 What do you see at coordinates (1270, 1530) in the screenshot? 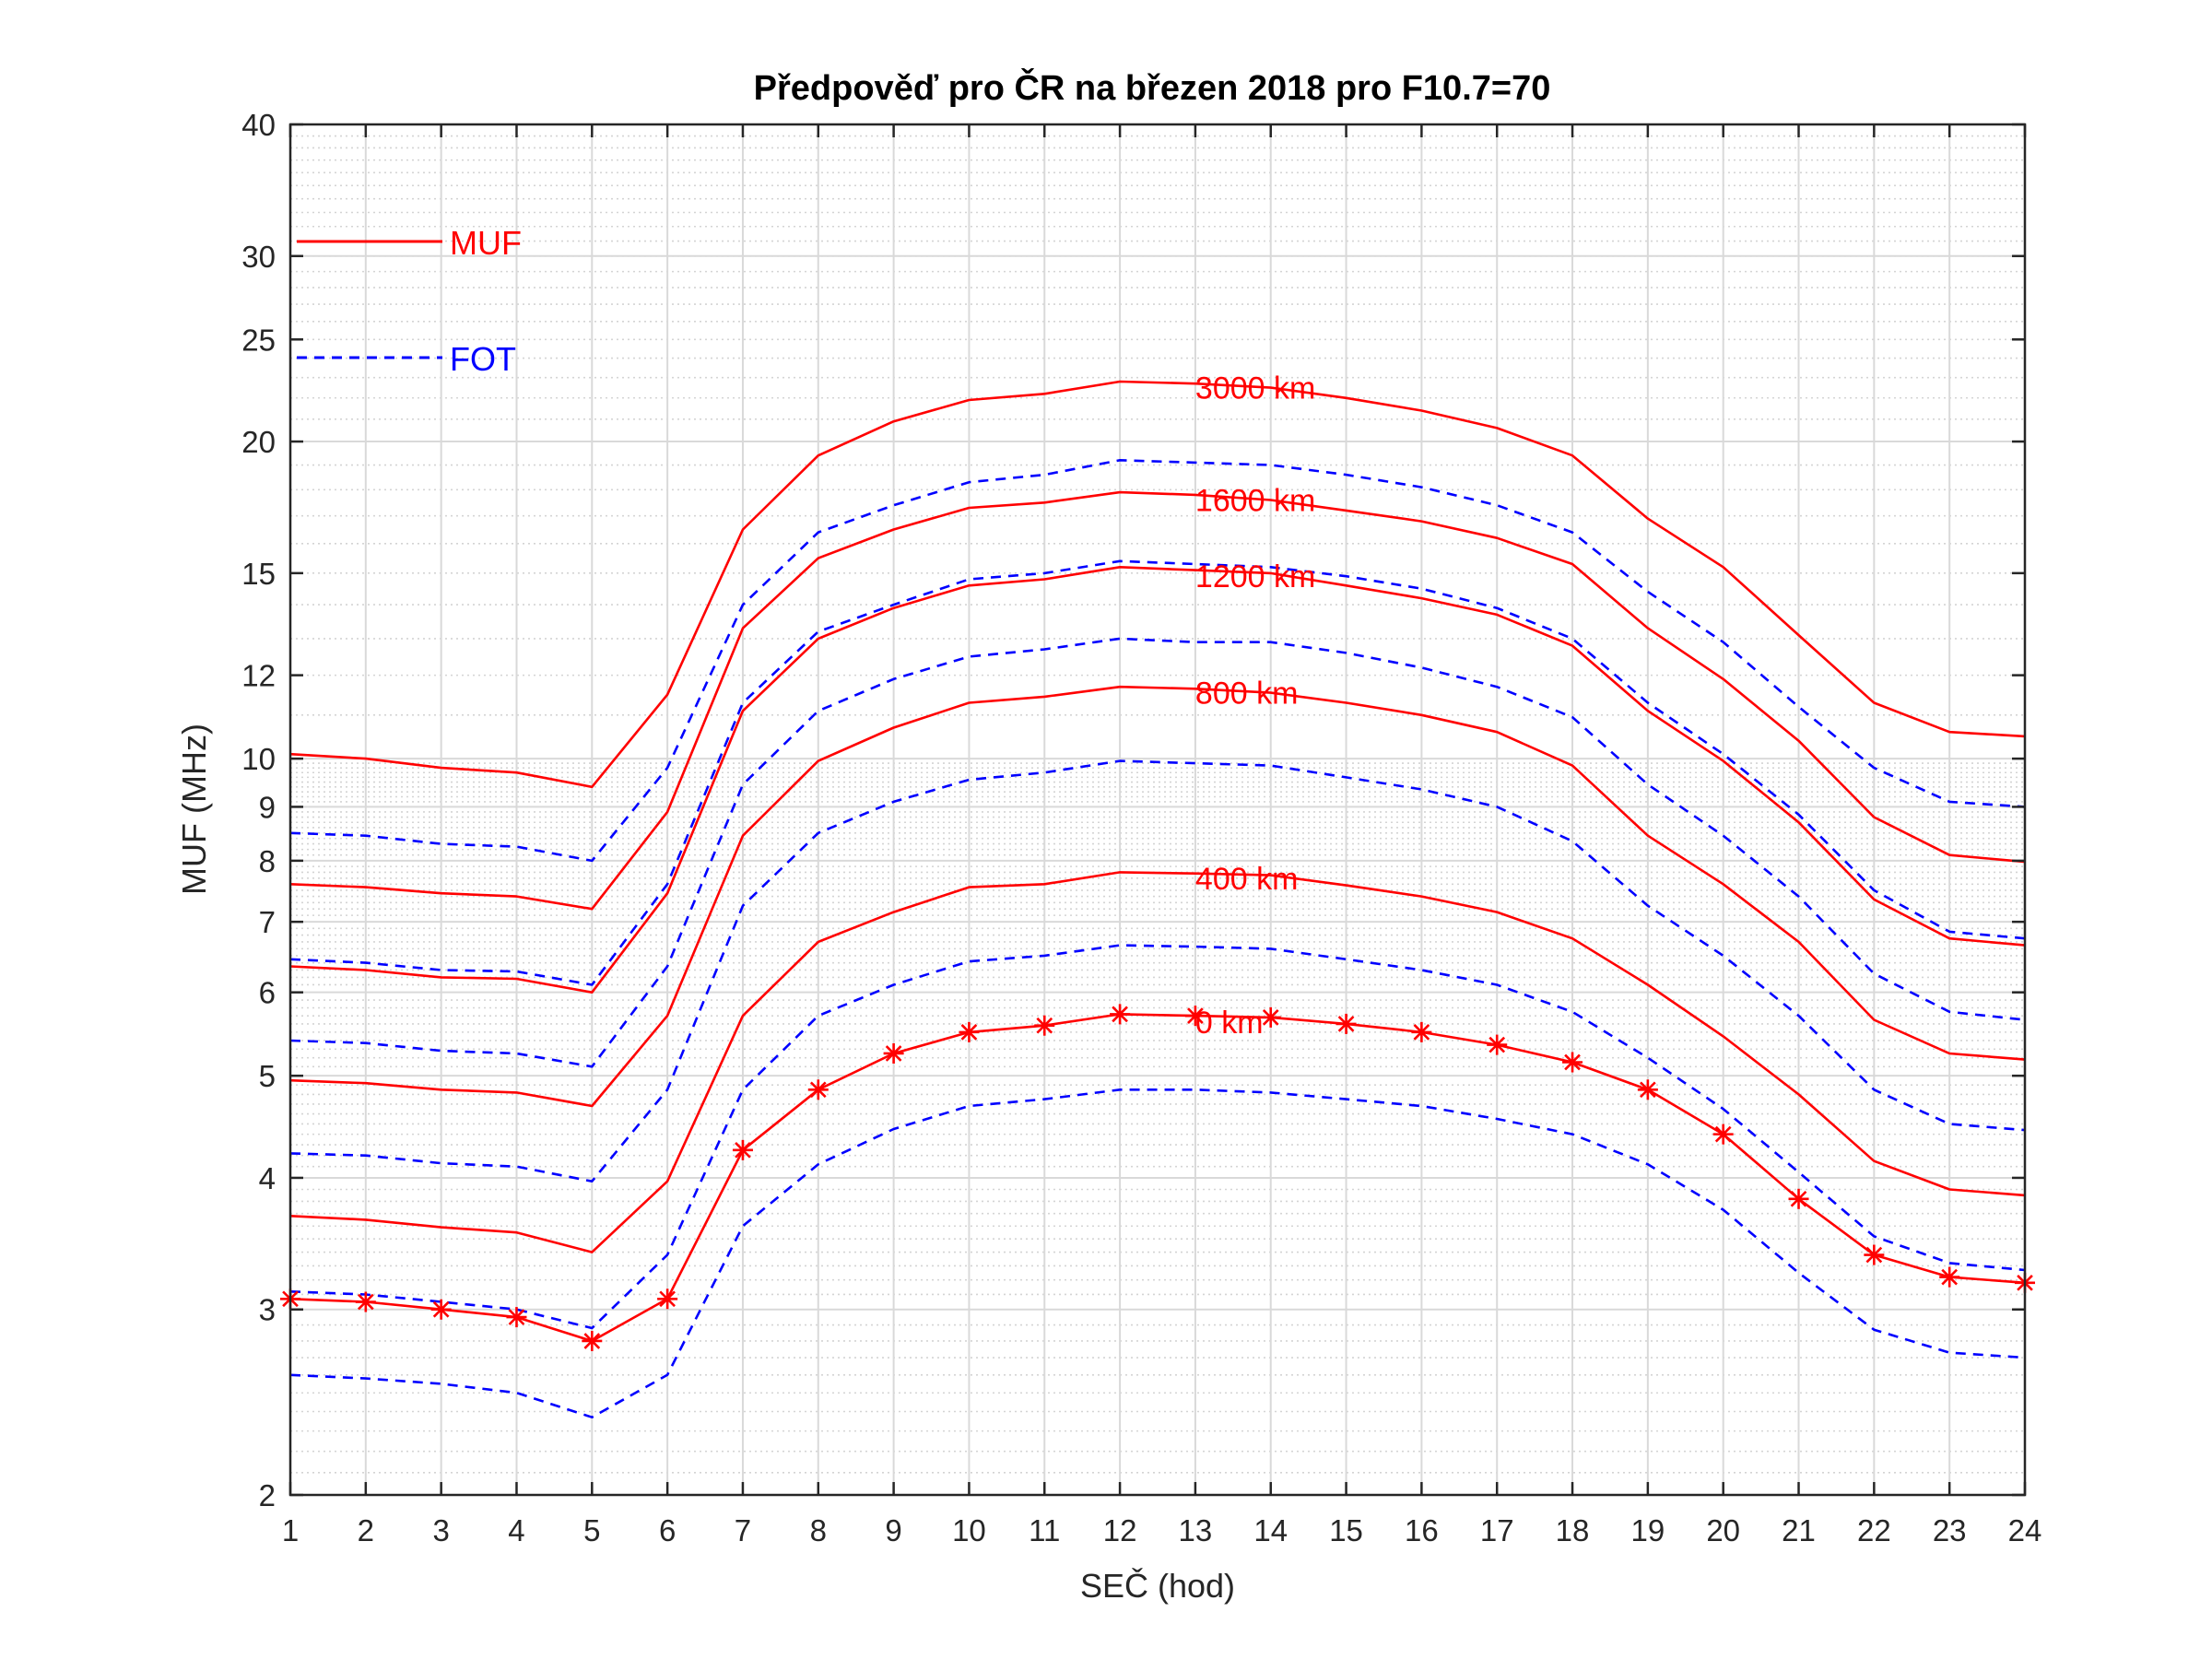
I see `x-tick-label: 14` at bounding box center [1270, 1530].